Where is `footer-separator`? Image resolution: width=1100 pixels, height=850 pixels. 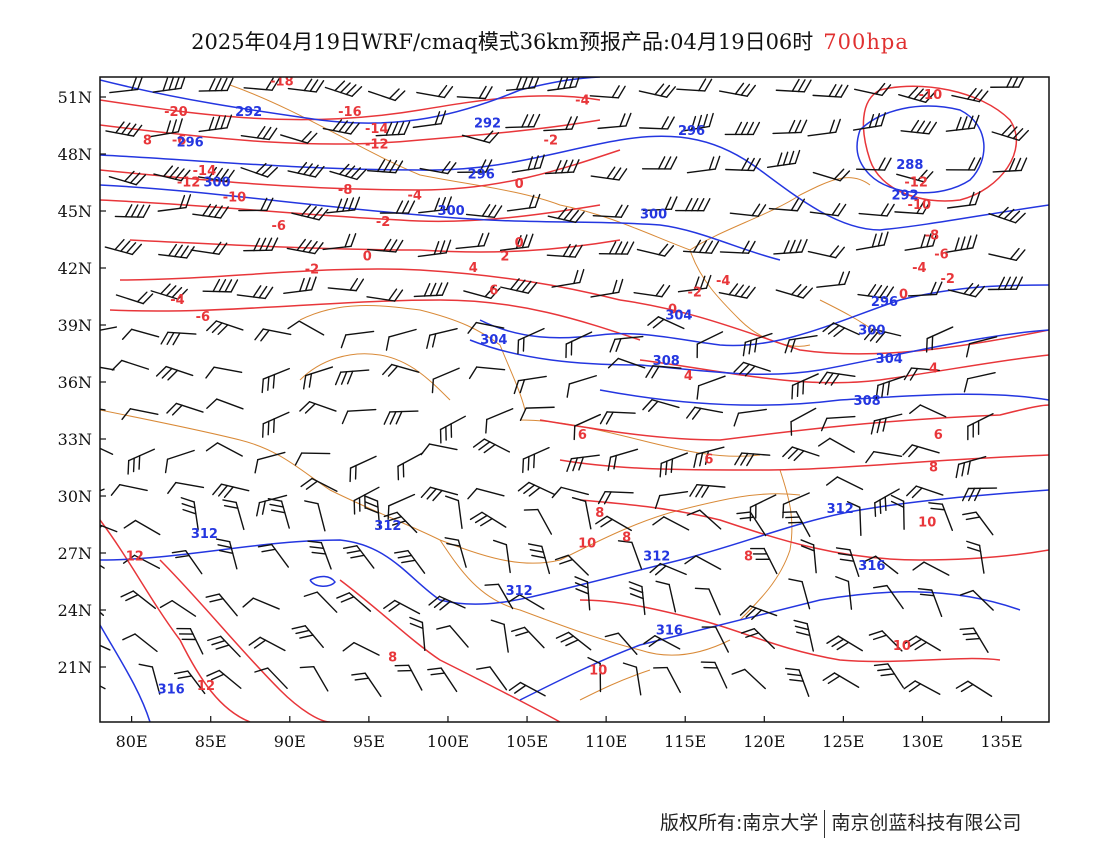 footer-separator is located at coordinates (825, 823).